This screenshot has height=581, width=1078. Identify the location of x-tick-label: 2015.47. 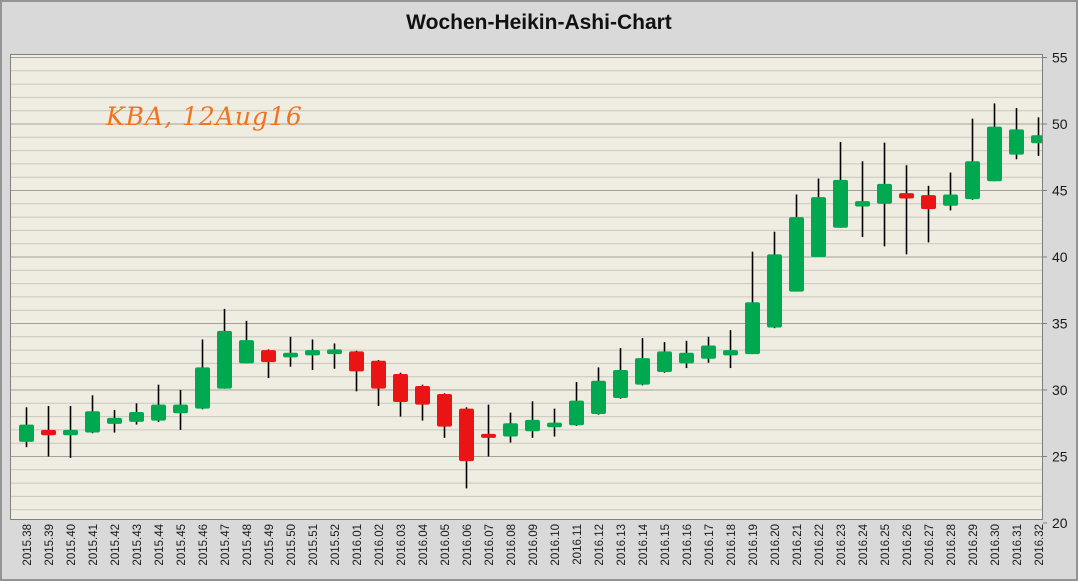
(226, 545).